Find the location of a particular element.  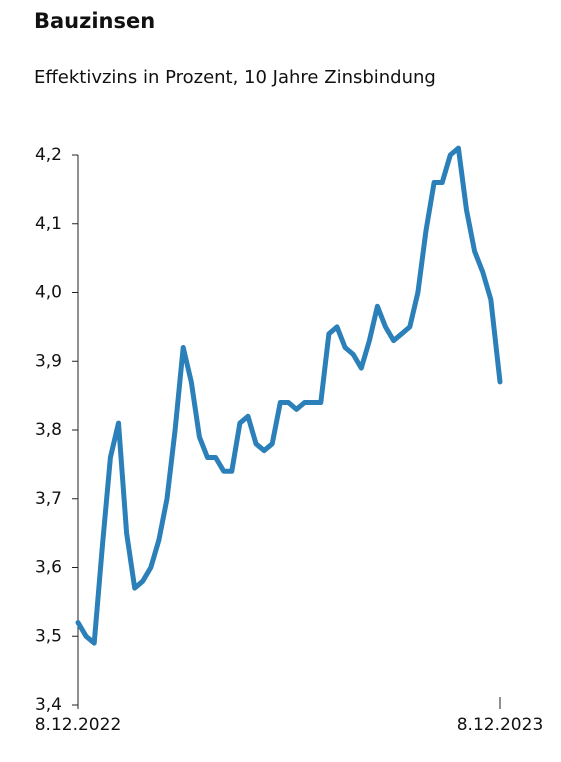

x-tick-label: 8.12.2023 is located at coordinates (500, 725).